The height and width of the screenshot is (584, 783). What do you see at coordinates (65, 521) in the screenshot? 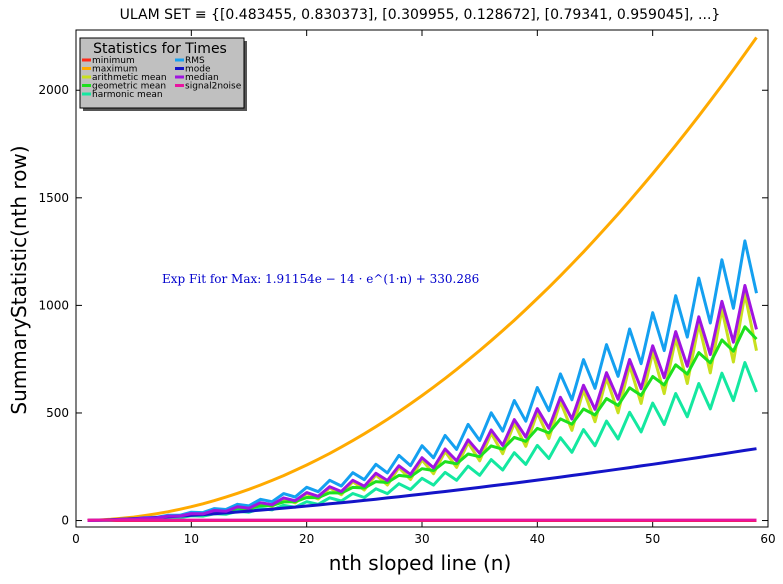
I see `y-tick-label: 0` at bounding box center [65, 521].